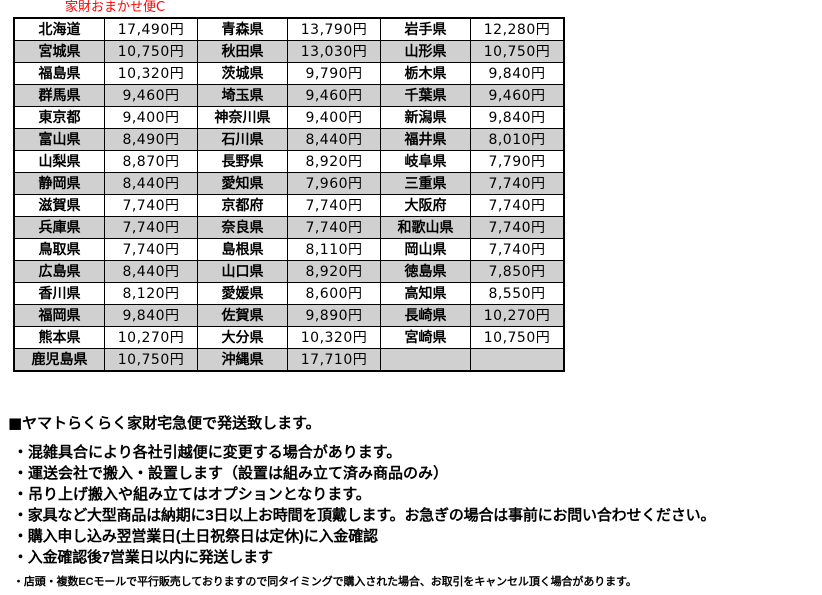 This screenshot has height=595, width=822. Describe the element at coordinates (242, 249) in the screenshot. I see `prefecture-cell: 島根県` at that location.